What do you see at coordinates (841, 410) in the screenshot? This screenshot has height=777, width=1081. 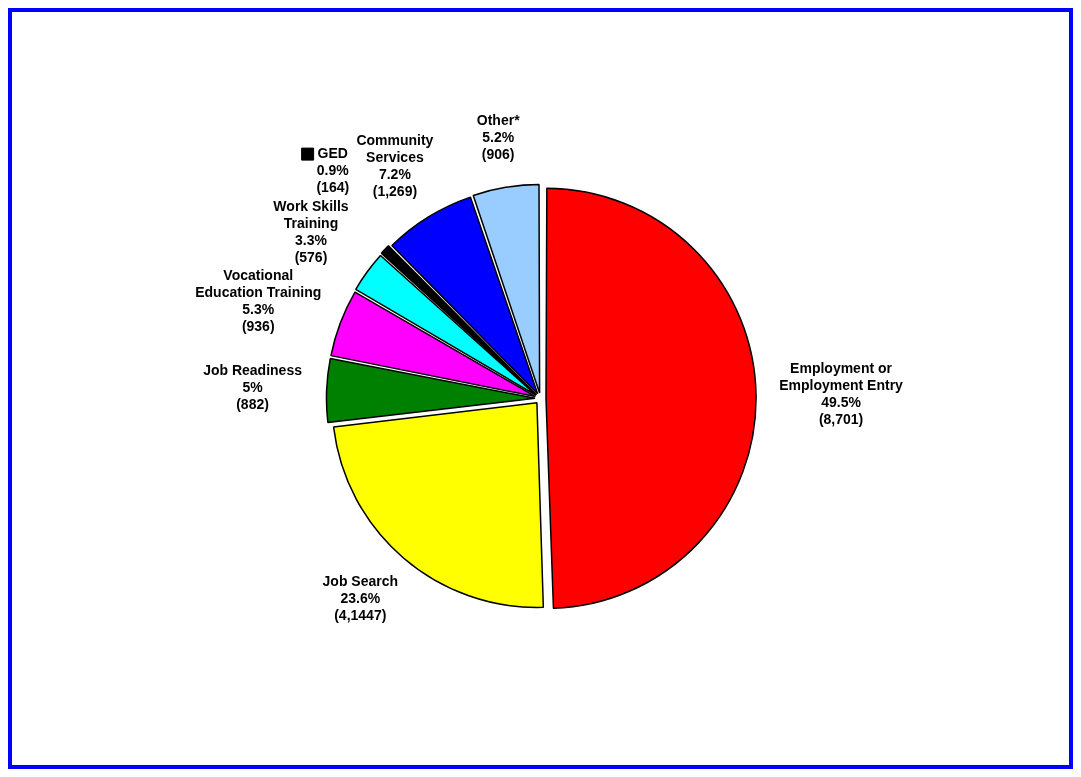 I see `data-label: 49.5% (8,701)` at bounding box center [841, 410].